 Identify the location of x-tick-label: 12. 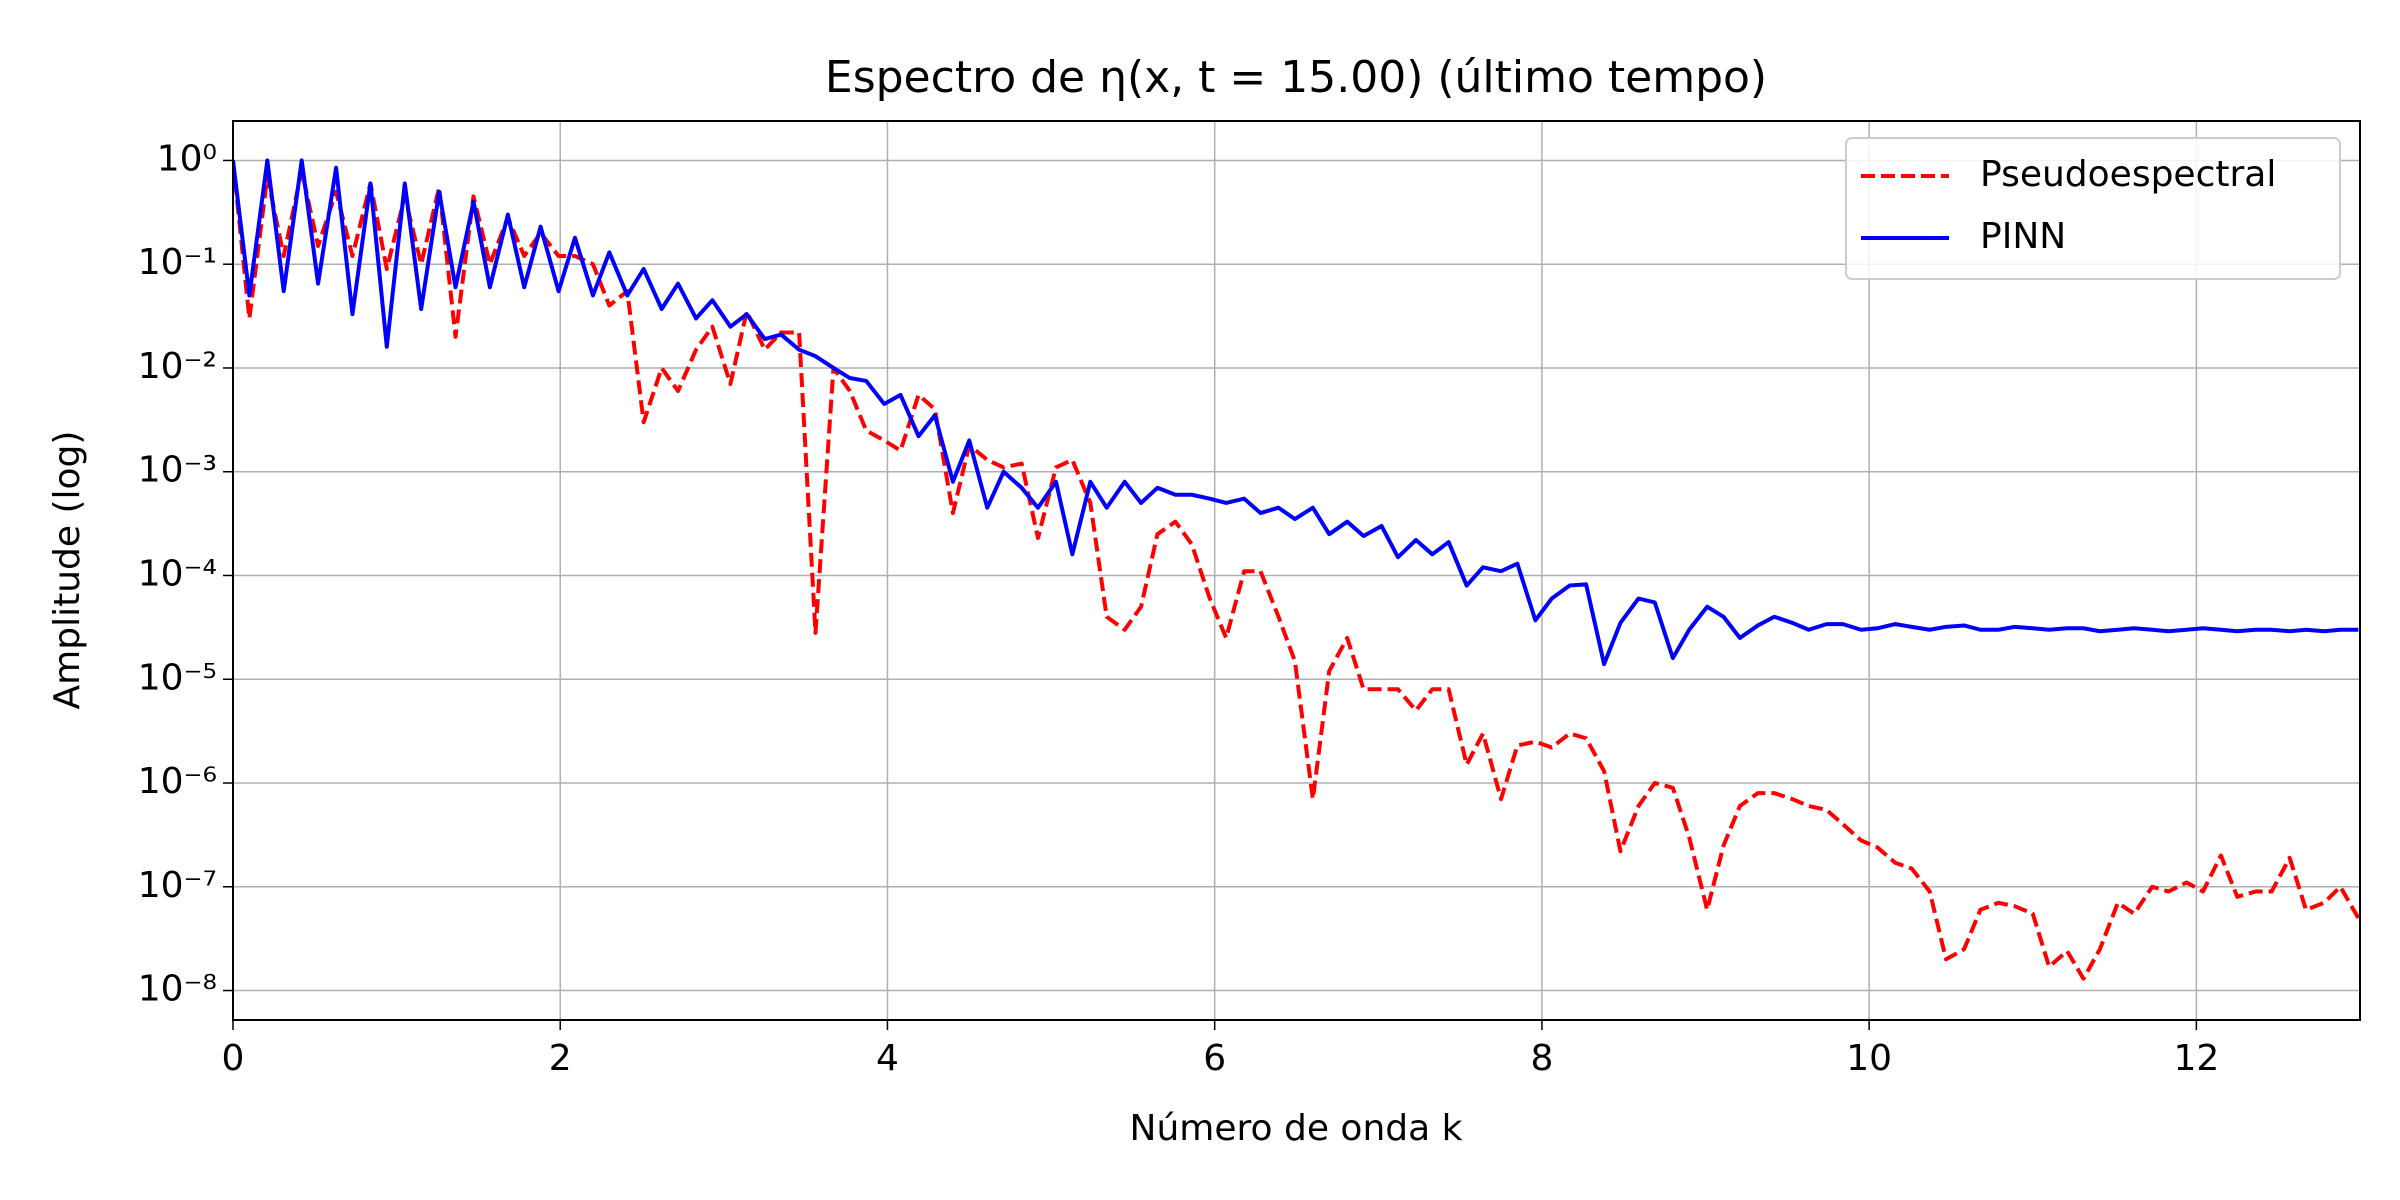
(2196, 1058).